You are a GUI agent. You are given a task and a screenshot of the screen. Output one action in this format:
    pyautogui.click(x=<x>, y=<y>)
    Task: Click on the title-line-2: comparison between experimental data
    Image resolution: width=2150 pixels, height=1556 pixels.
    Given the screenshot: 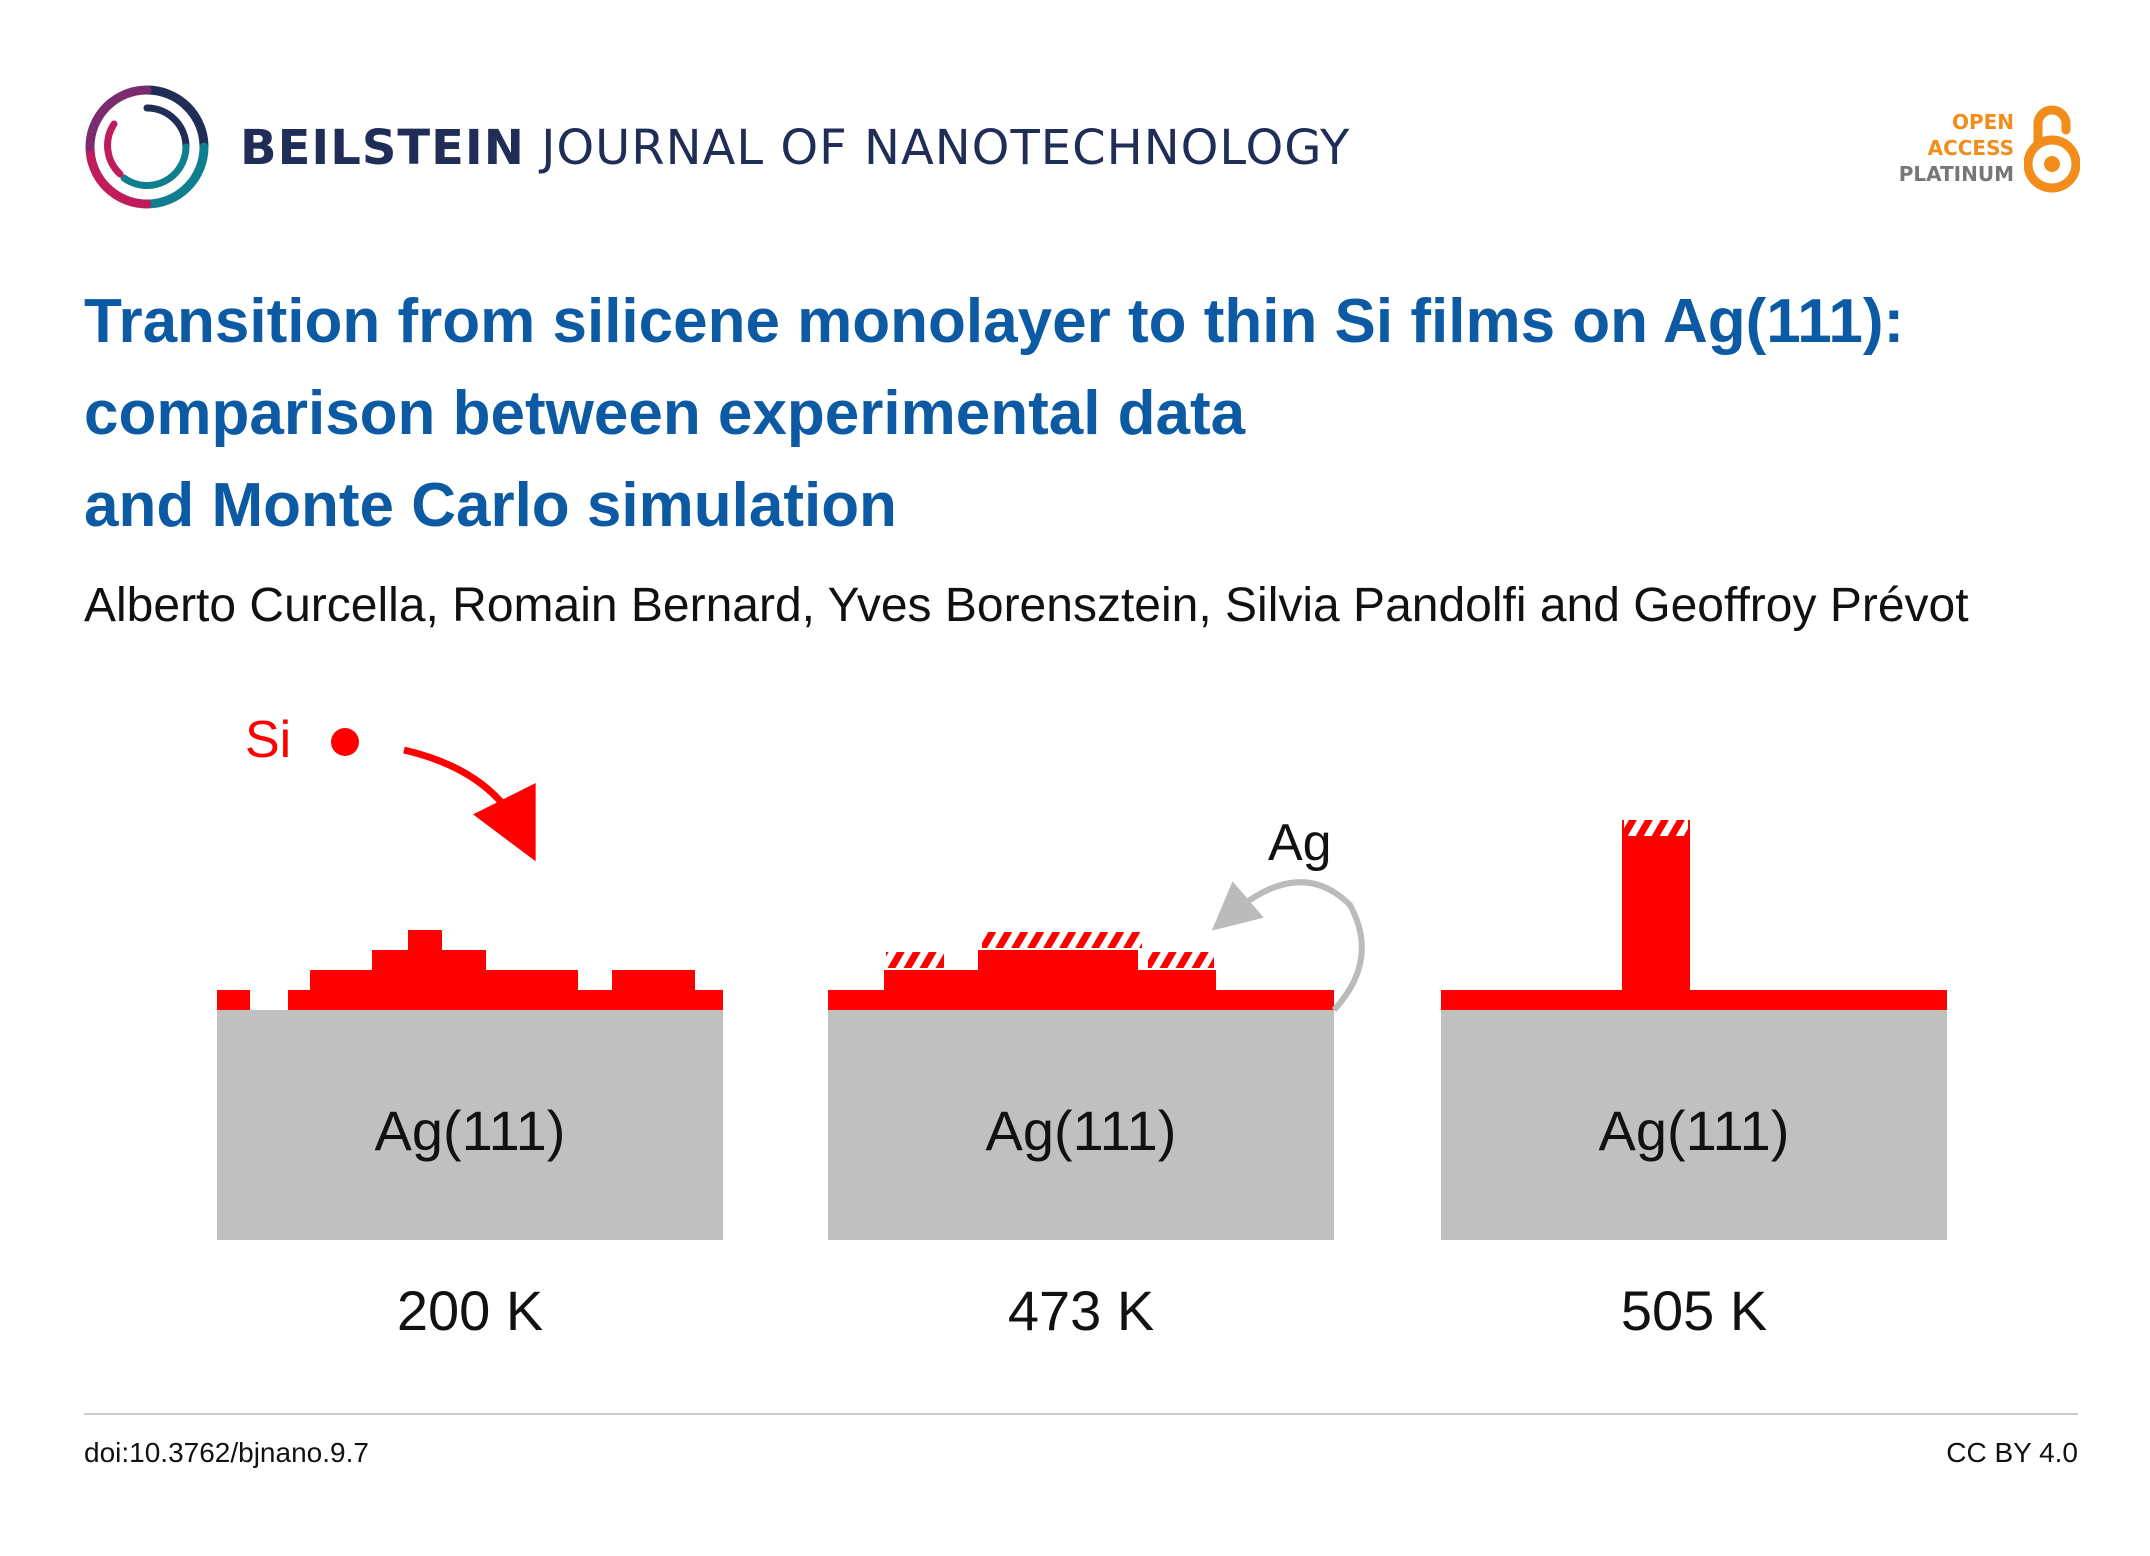 What is the action you would take?
    pyautogui.click(x=665, y=413)
    